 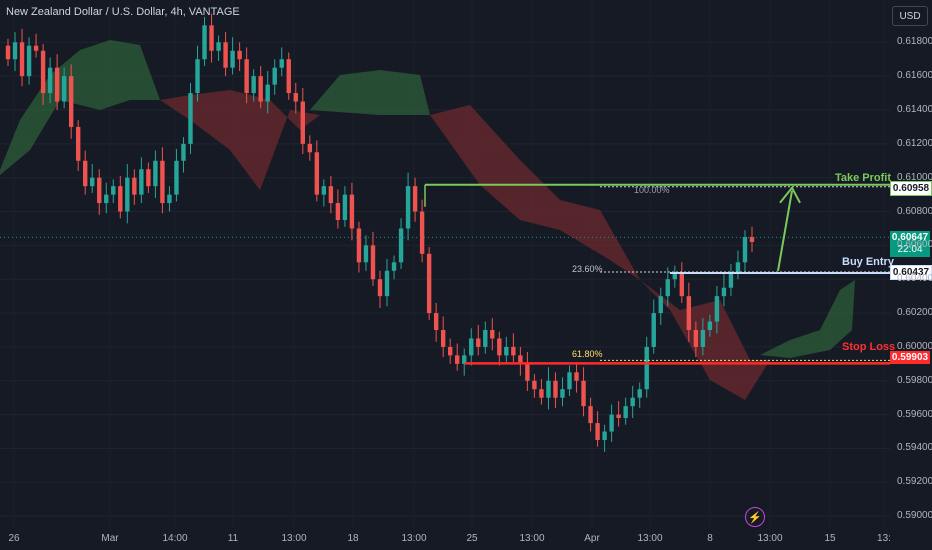 What do you see at coordinates (587, 354) in the screenshot?
I see `fib-618-label: 61.80%` at bounding box center [587, 354].